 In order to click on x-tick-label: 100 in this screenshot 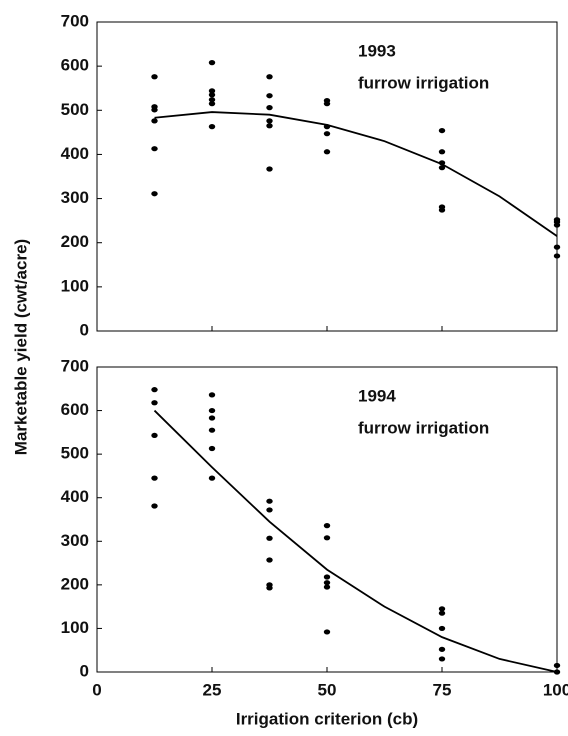, I will do `click(555, 689)`.